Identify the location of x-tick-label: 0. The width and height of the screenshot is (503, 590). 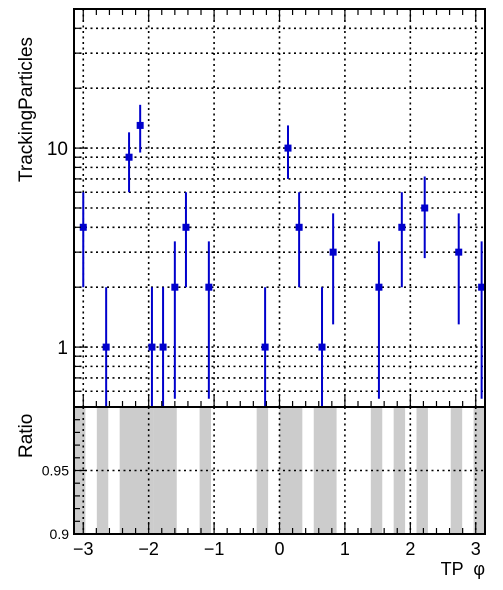
(279, 549).